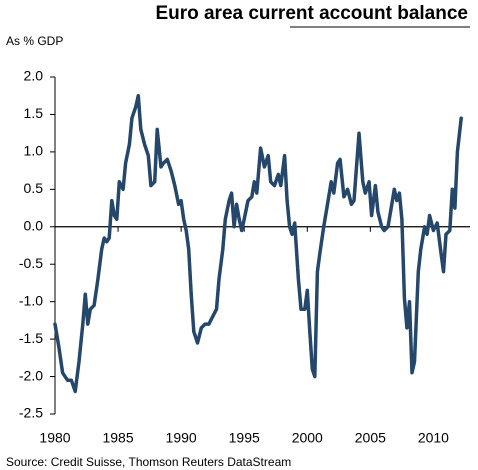 The image size is (478, 470). Describe the element at coordinates (34, 41) in the screenshot. I see `y-axis-label: As % GDP` at that location.